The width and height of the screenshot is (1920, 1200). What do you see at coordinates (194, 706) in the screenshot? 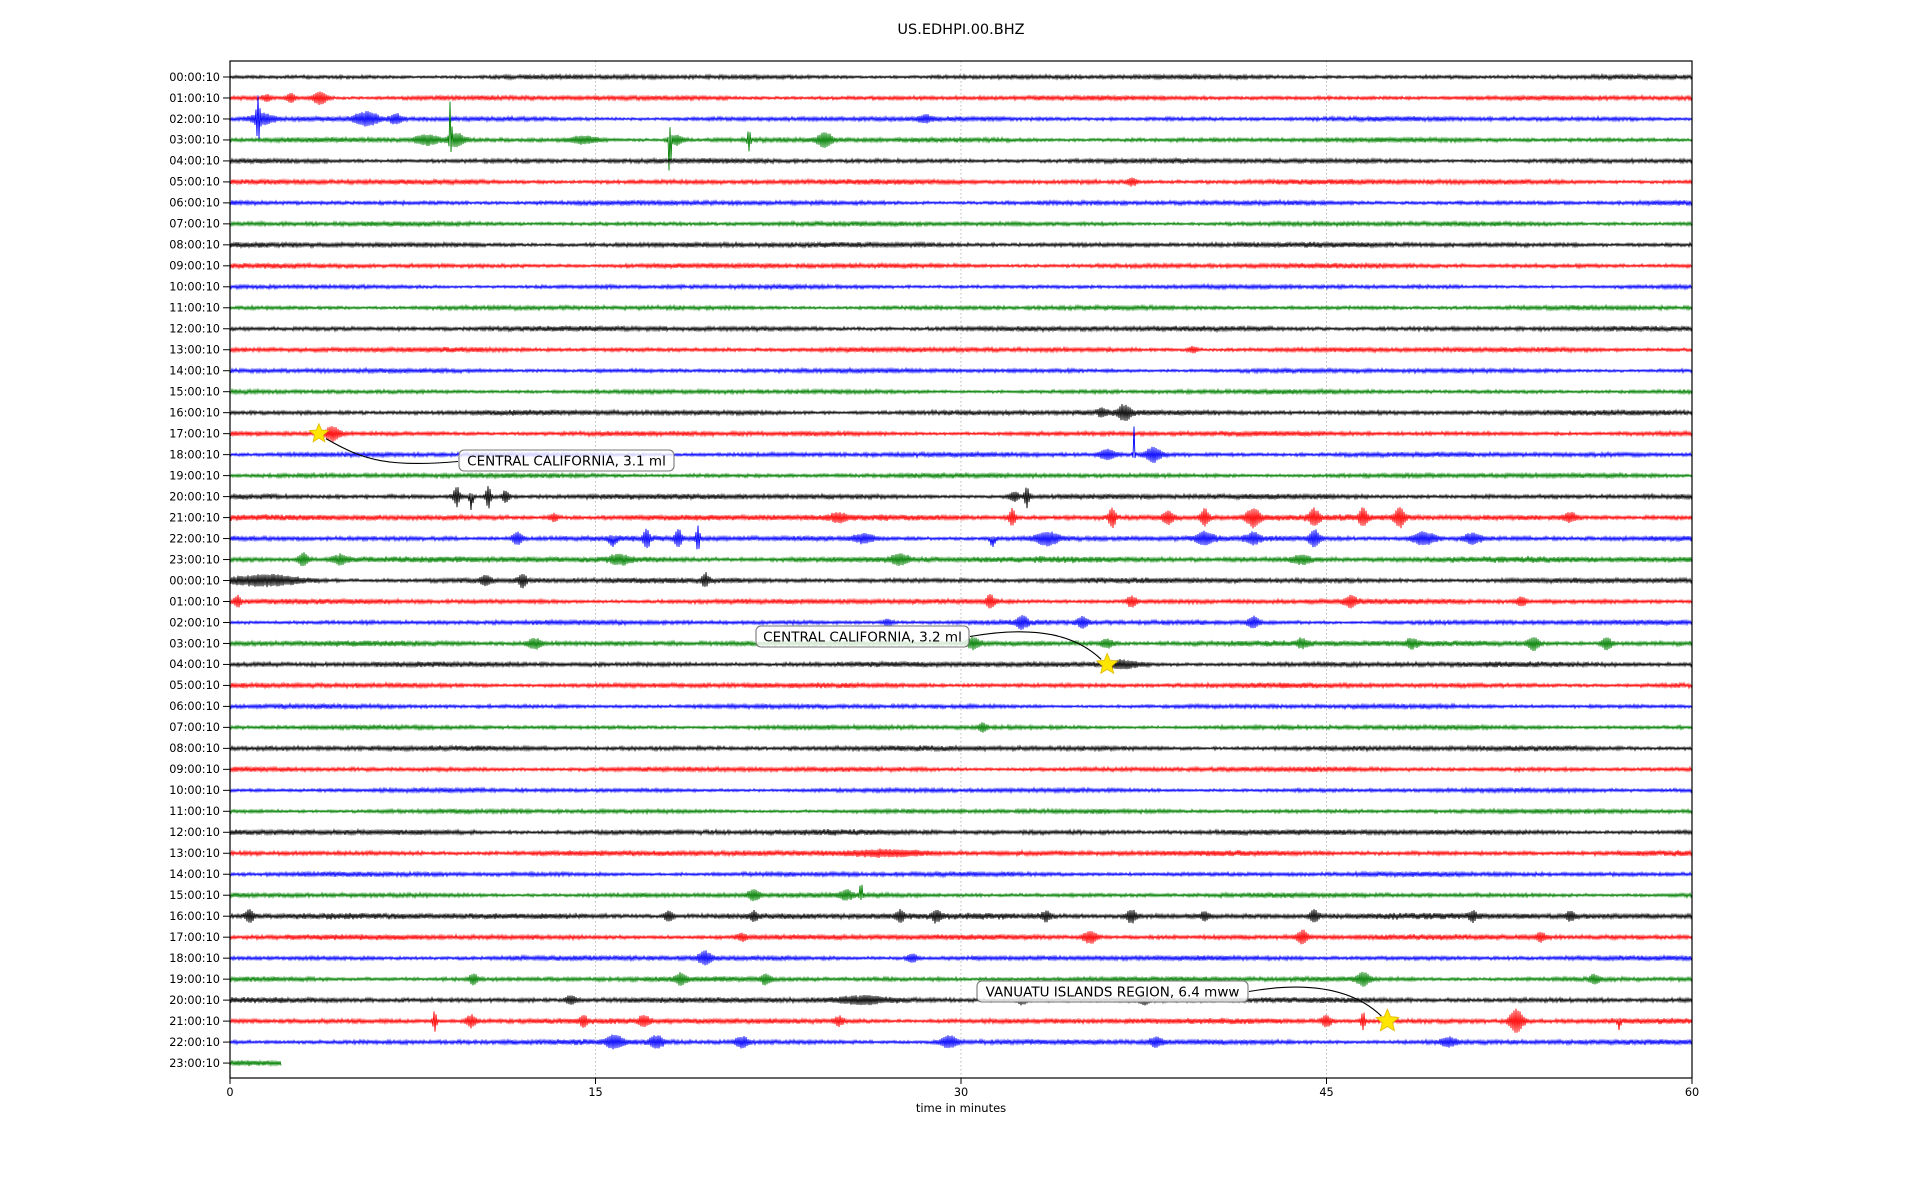
I see `row-time-label: 06:00:10` at bounding box center [194, 706].